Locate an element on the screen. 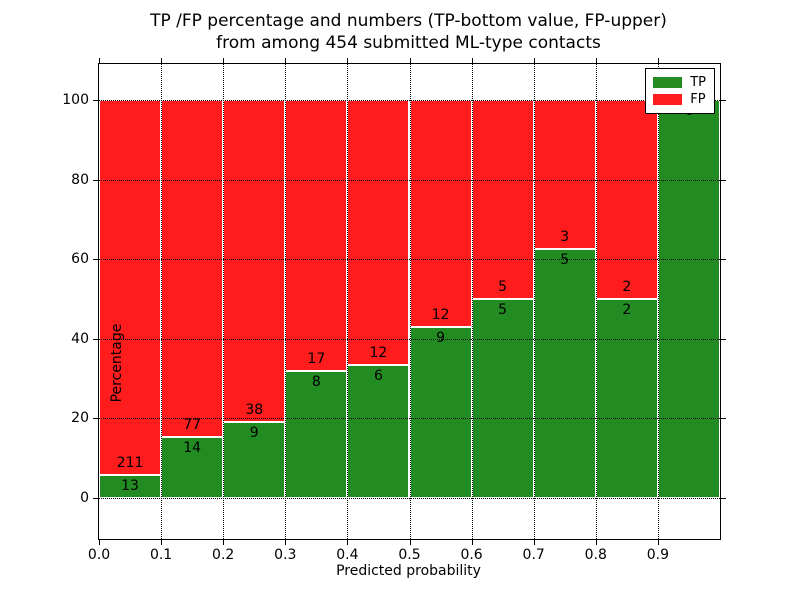  y-tick-label: 20 is located at coordinates (80, 418).